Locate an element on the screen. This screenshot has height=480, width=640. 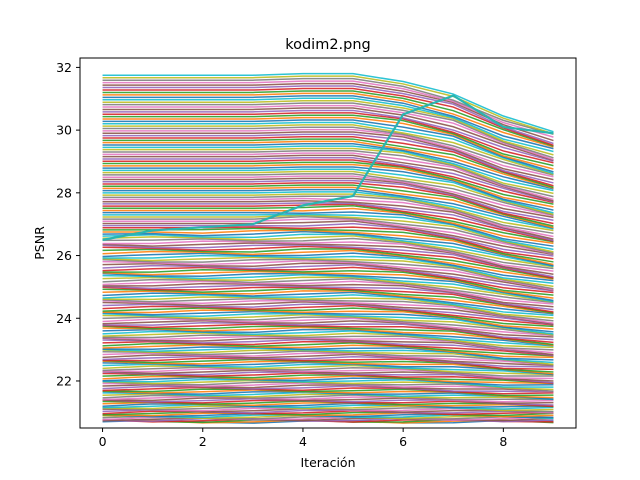
y-tick-label: 22 is located at coordinates (64, 380).